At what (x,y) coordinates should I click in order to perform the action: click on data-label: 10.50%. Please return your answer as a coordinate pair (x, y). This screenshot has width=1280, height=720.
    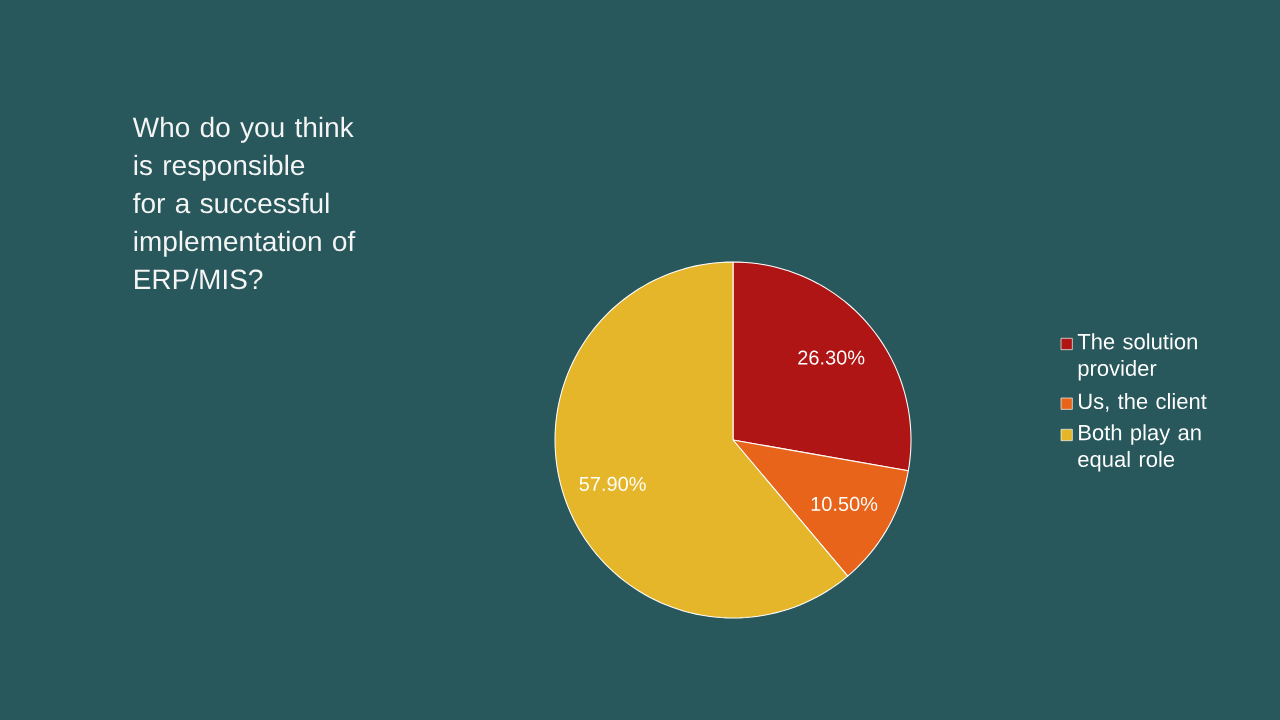
    Looking at the image, I should click on (844, 504).